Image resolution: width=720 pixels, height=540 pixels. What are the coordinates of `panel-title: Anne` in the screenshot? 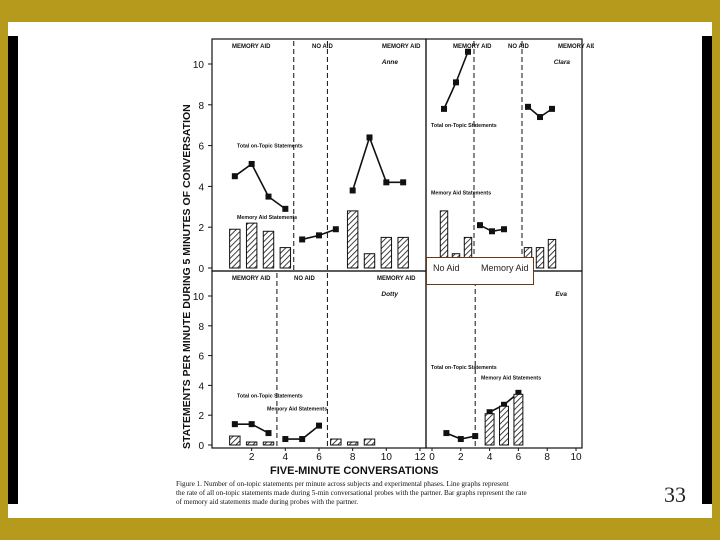 It's located at (390, 62).